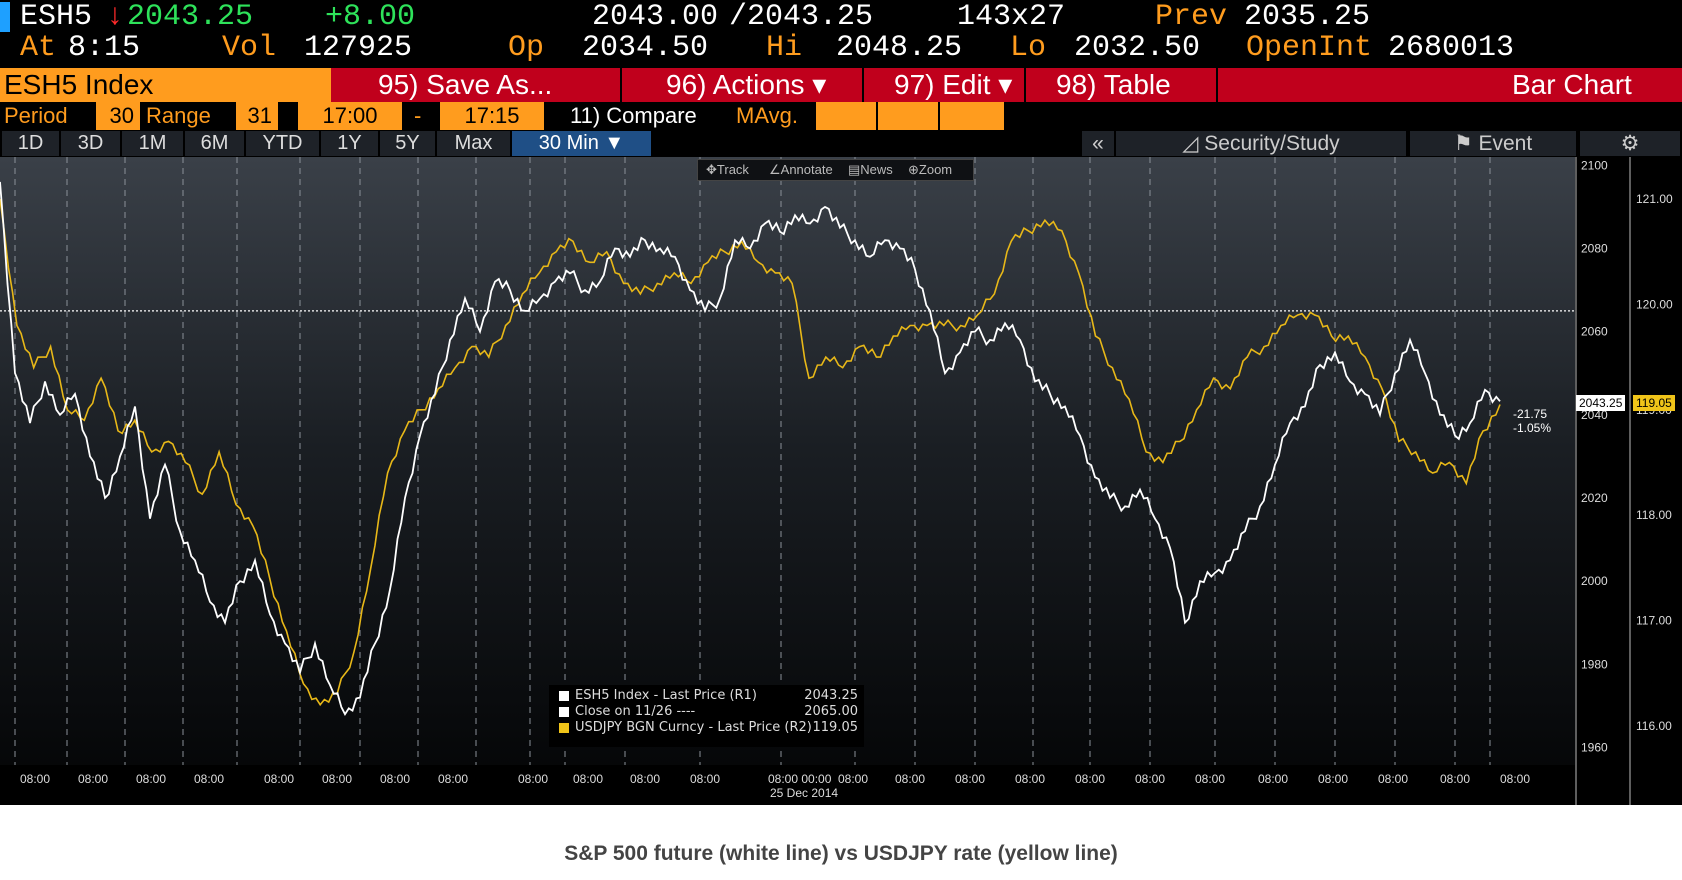 This screenshot has height=880, width=1682. Describe the element at coordinates (1628, 481) in the screenshot. I see `y-axis-band` at that location.